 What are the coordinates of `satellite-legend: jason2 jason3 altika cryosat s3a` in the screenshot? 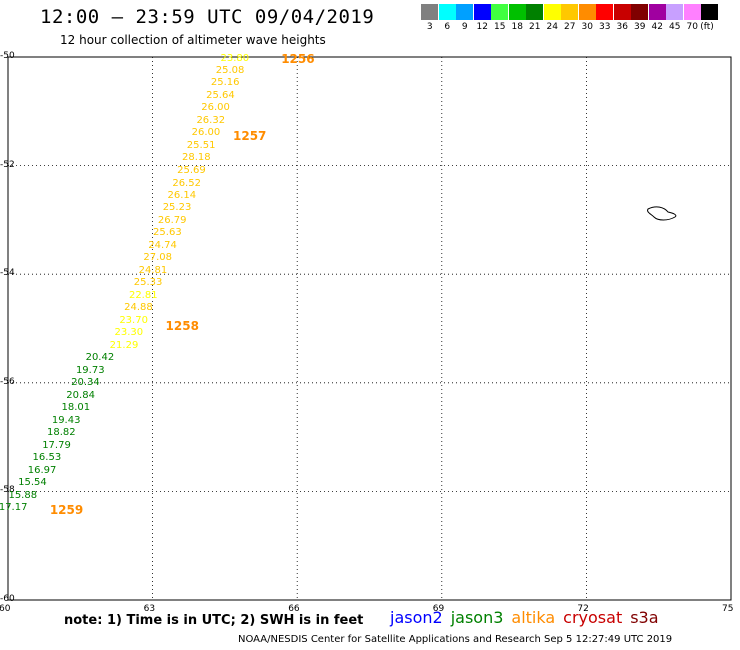 It's located at (528, 617).